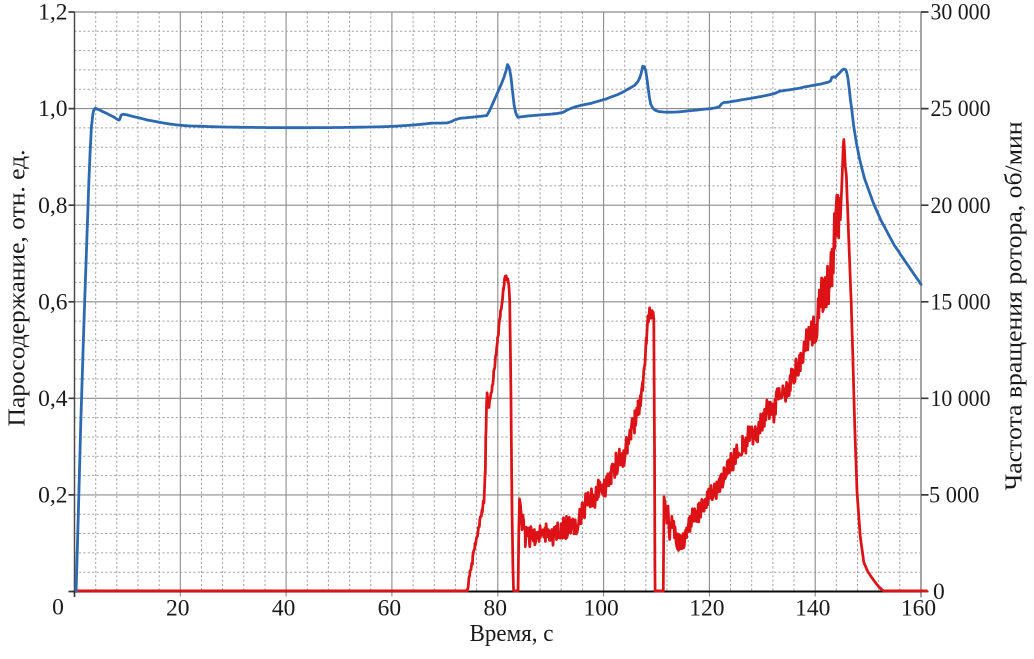 The height and width of the screenshot is (659, 1034). I want to click on svg-text: 1,2, so click(52, 13).